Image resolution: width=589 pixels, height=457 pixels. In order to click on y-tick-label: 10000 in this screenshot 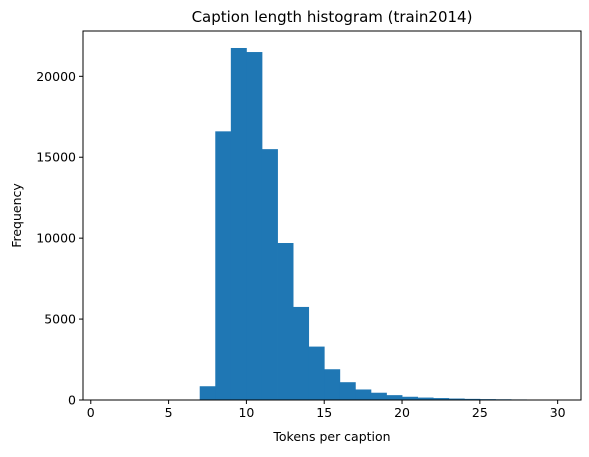, I will do `click(56, 238)`.